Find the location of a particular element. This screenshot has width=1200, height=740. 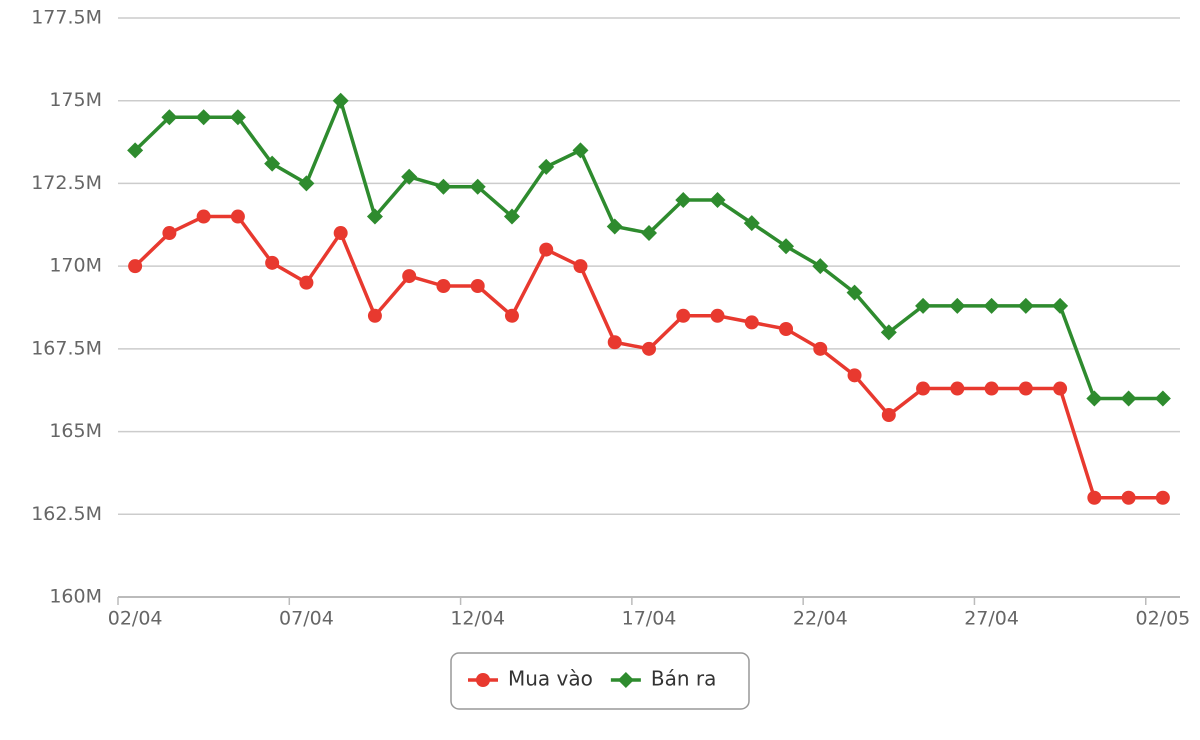

legend-label: Mua vào is located at coordinates (550, 679).